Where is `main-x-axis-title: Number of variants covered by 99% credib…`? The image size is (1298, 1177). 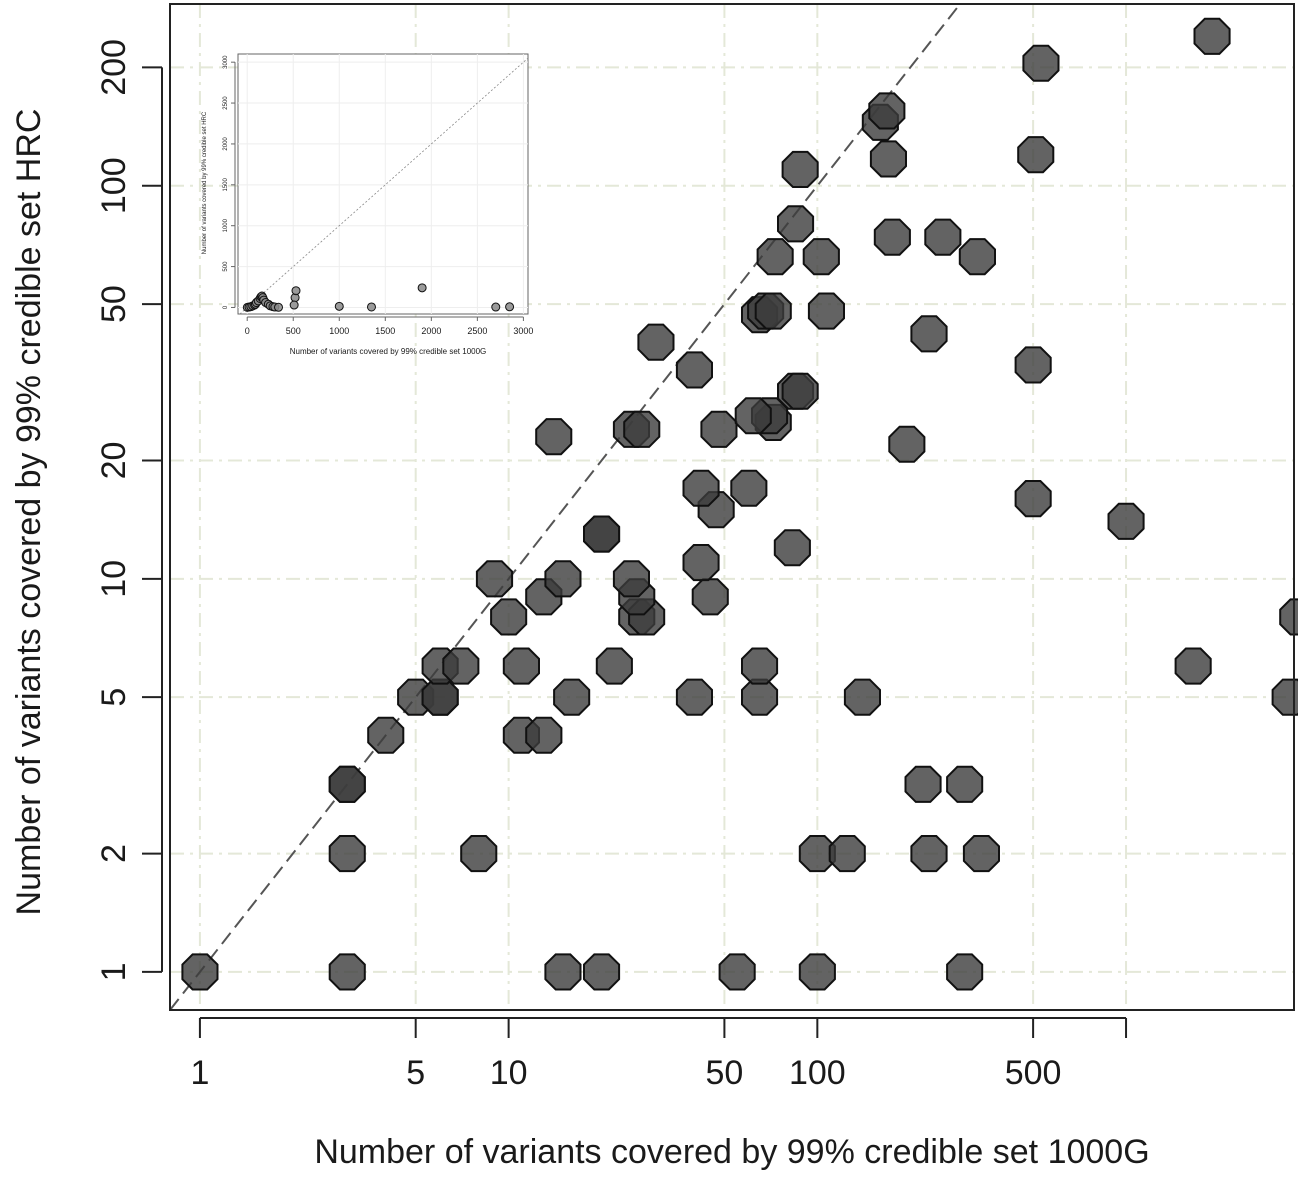
main-x-axis-title: Number of variants covered by 99% credib… is located at coordinates (731, 1152).